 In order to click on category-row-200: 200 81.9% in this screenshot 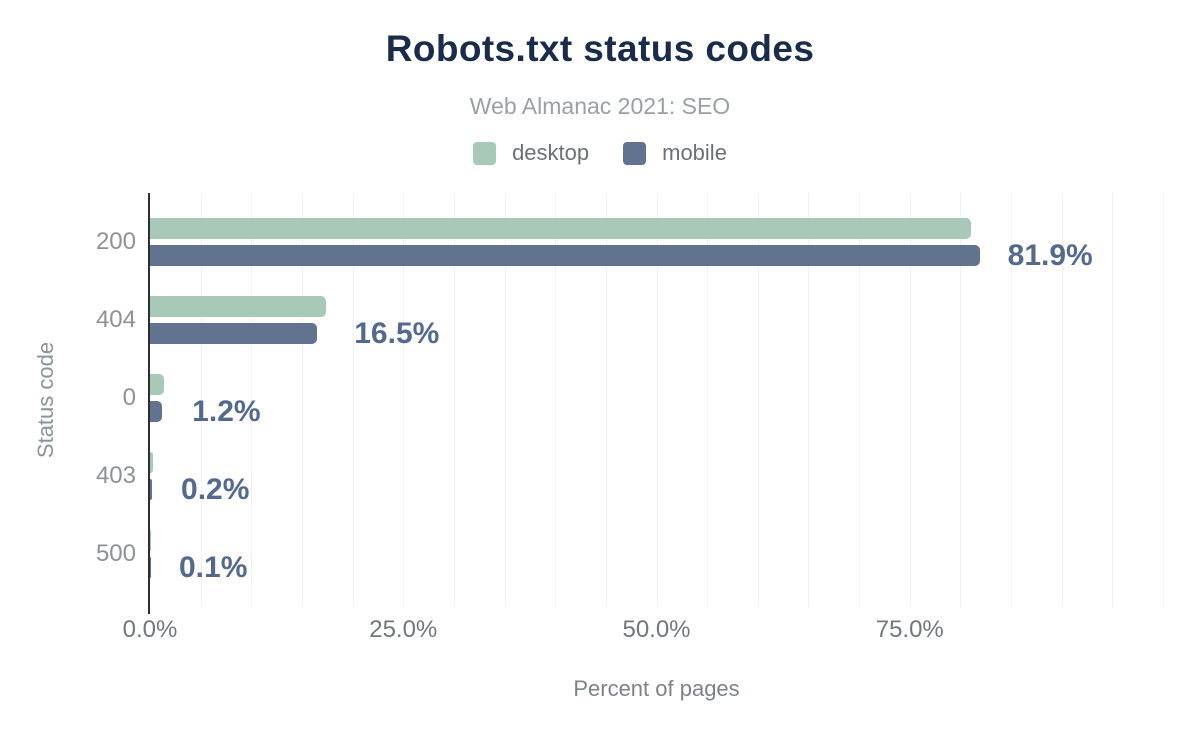, I will do `click(629, 242)`.